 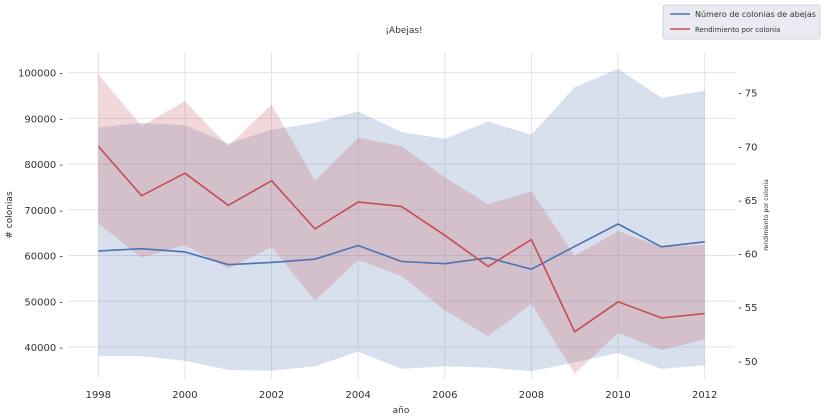 What do you see at coordinates (403, 31) in the screenshot?
I see `chart-title: ¡Abejas!` at bounding box center [403, 31].